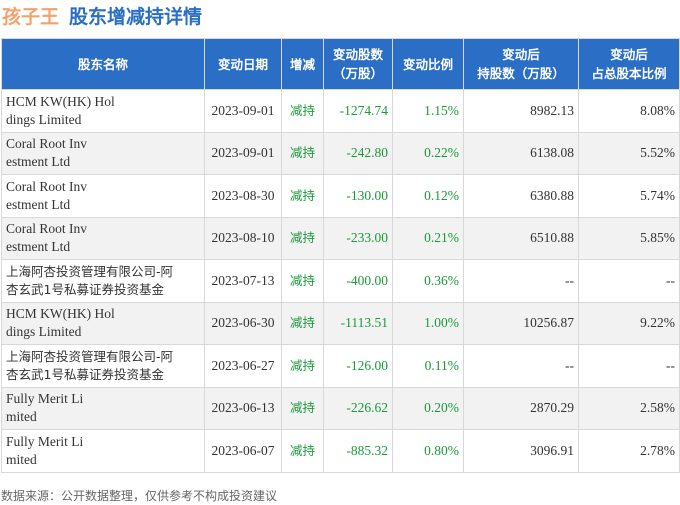 The width and height of the screenshot is (680, 505). I want to click on column-header: 变动后 占总股本比例, so click(629, 64).